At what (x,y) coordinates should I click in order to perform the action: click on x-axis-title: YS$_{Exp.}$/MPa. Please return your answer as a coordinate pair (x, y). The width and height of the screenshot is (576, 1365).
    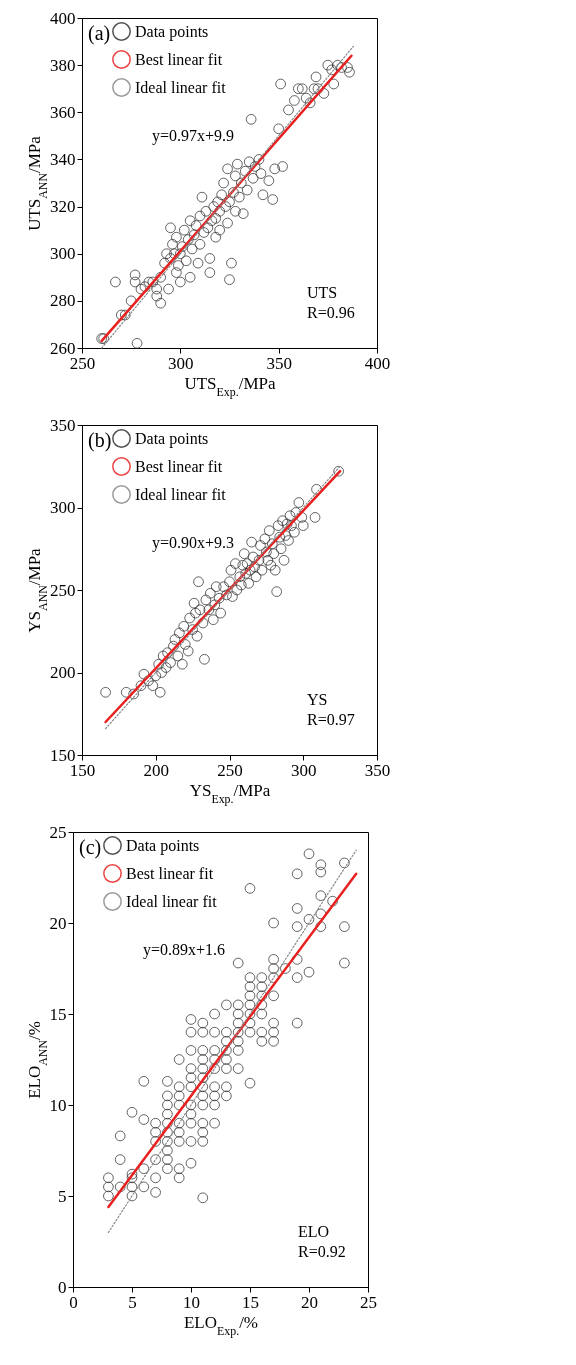
    Looking at the image, I should click on (230, 793).